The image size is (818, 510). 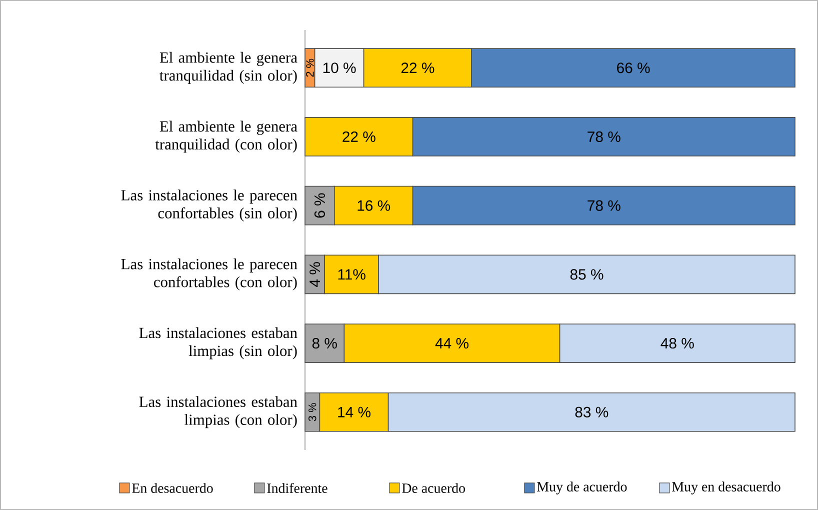 I want to click on data-label: 2 %, so click(x=310, y=67).